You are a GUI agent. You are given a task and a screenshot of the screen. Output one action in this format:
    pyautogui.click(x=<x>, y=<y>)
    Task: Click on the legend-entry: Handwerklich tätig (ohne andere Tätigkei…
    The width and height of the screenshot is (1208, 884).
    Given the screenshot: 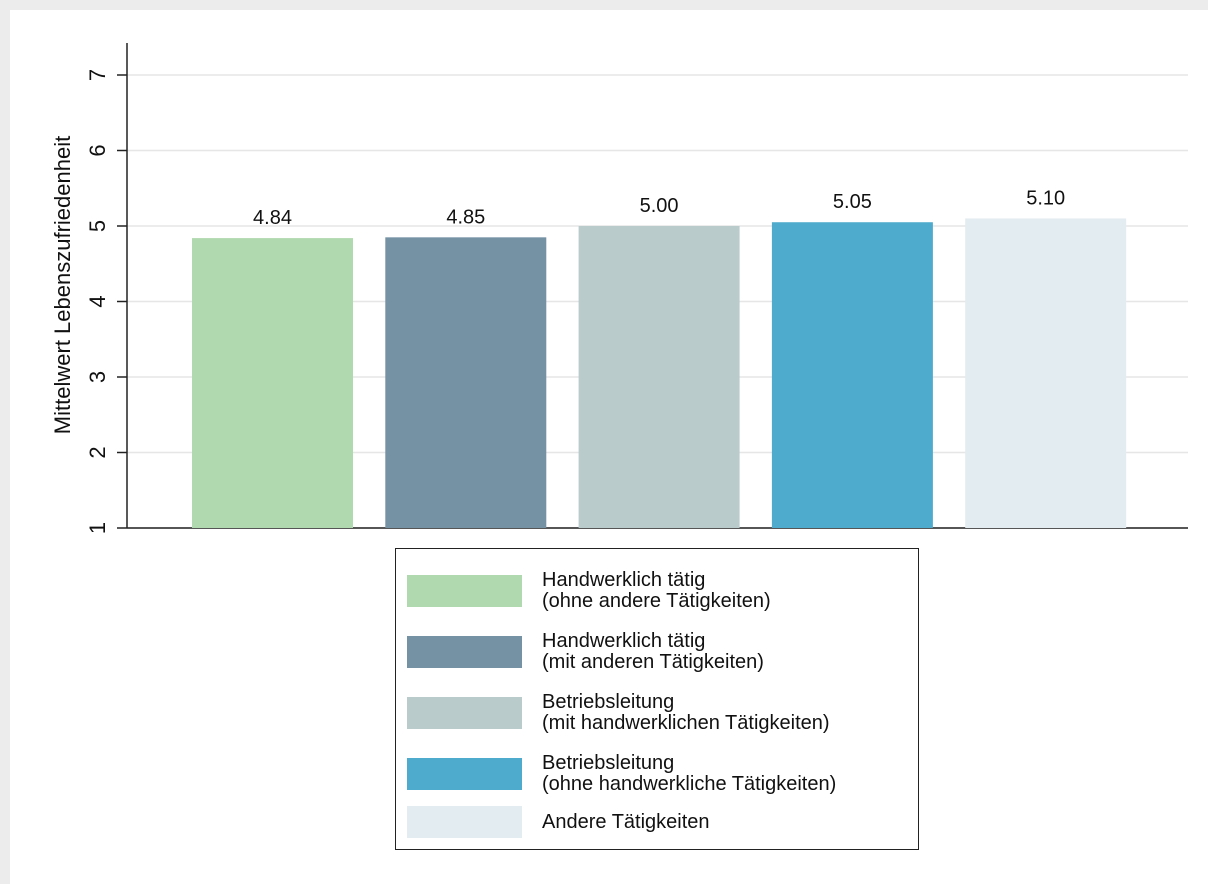 What is the action you would take?
    pyautogui.click(x=589, y=591)
    